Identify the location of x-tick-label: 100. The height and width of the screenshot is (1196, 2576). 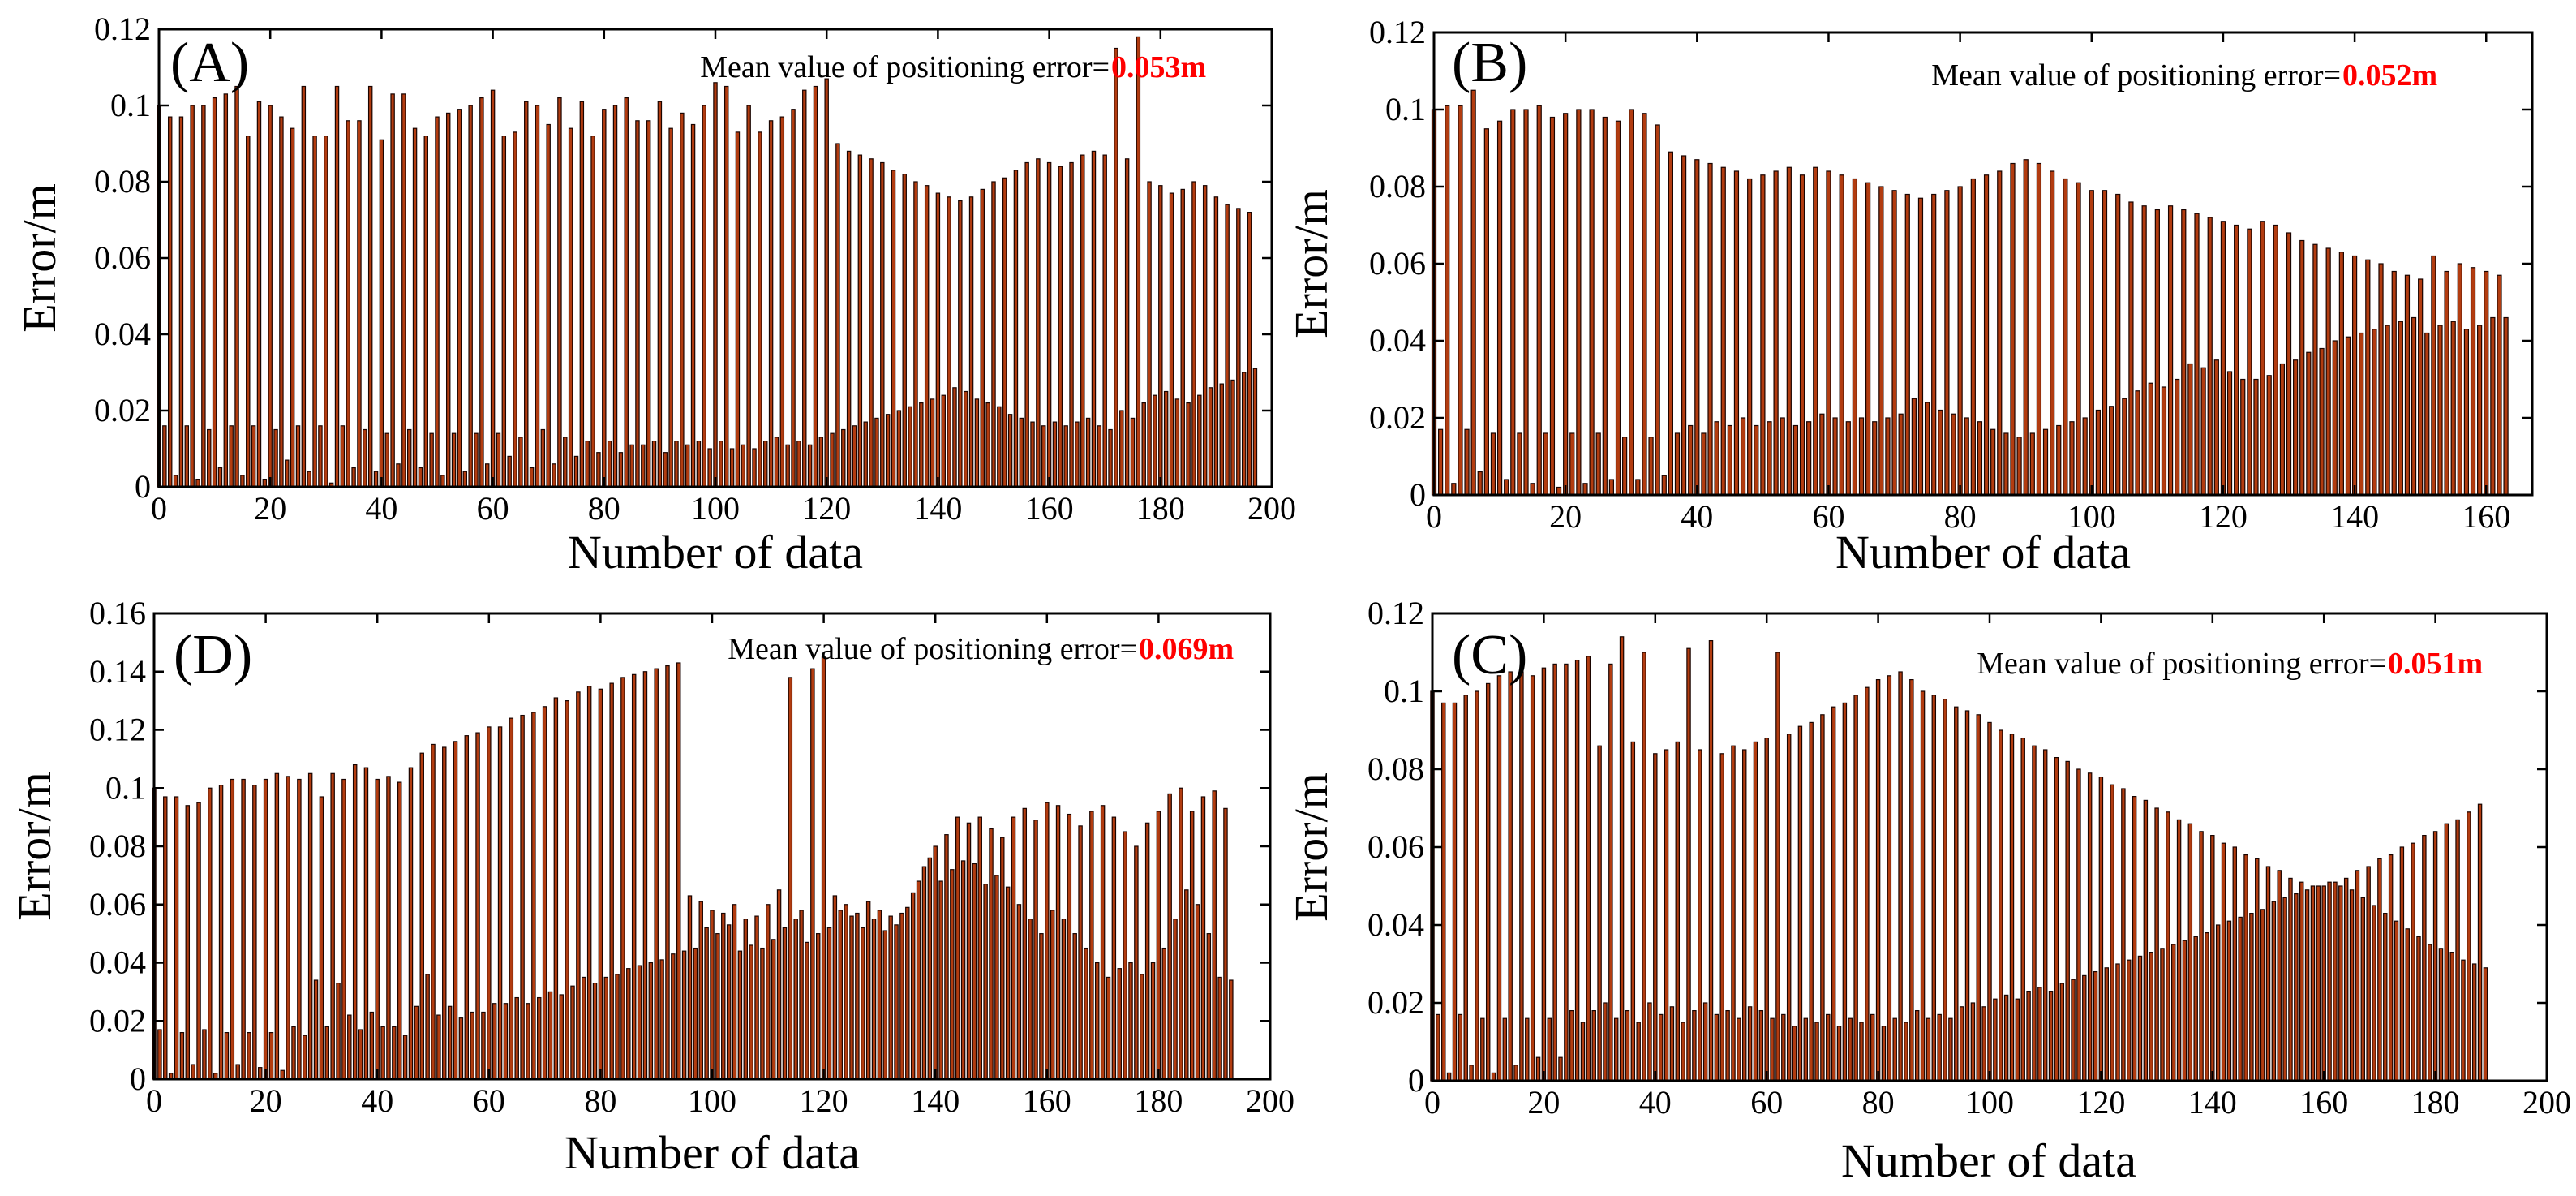
(1989, 1102).